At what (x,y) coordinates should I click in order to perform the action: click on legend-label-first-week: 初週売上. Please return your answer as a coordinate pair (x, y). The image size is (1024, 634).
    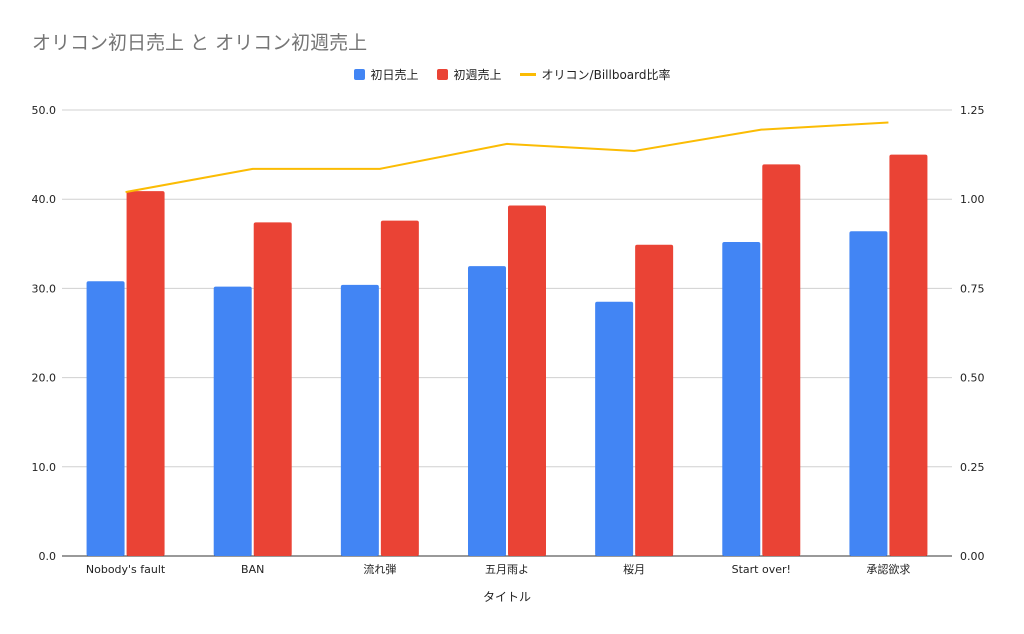
    Looking at the image, I should click on (477, 75).